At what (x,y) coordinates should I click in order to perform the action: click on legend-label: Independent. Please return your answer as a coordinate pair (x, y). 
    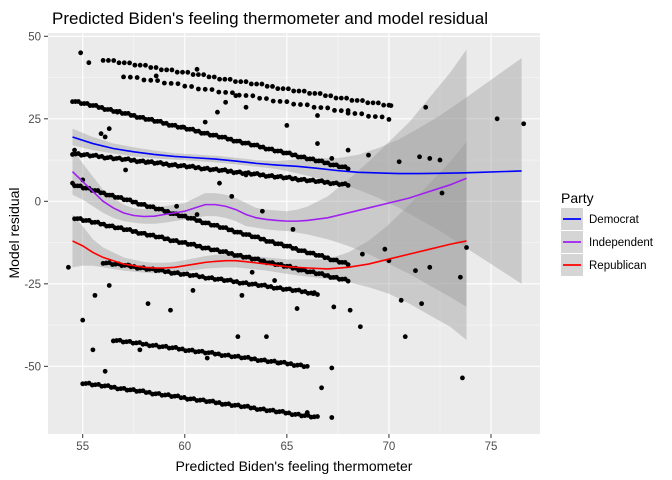
    Looking at the image, I should click on (621, 243).